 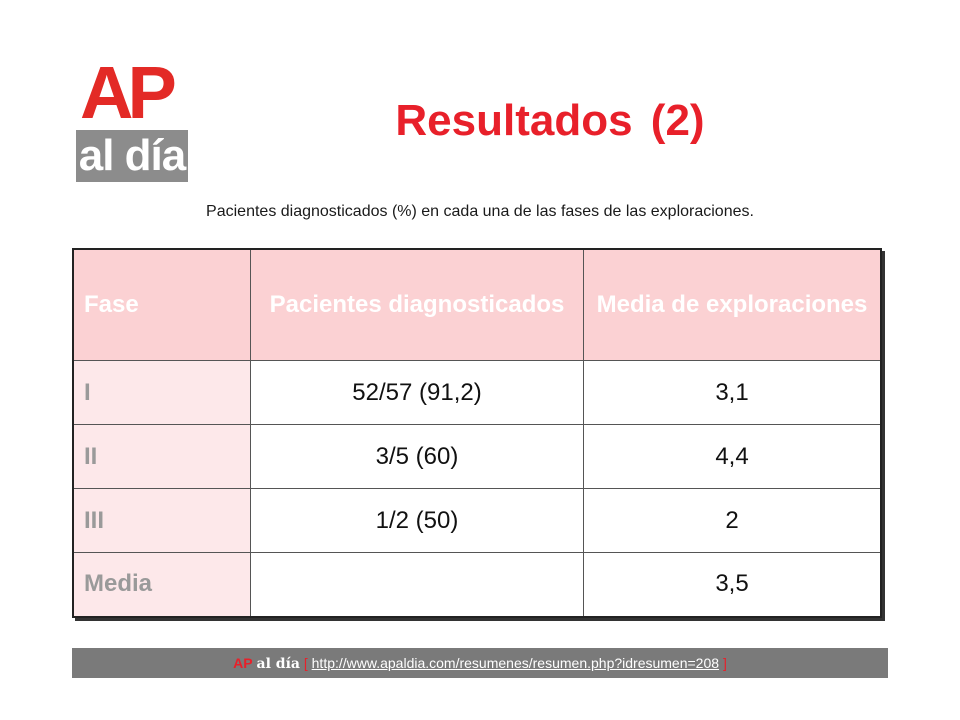 What do you see at coordinates (732, 584) in the screenshot?
I see `cell-media: 3,5` at bounding box center [732, 584].